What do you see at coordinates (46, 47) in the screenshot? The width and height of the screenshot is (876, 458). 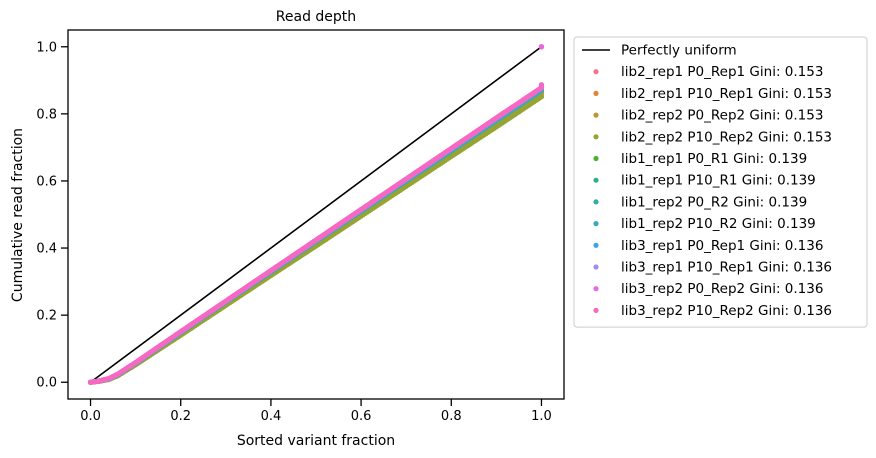 I see `y-tick-label: 1.0` at bounding box center [46, 47].